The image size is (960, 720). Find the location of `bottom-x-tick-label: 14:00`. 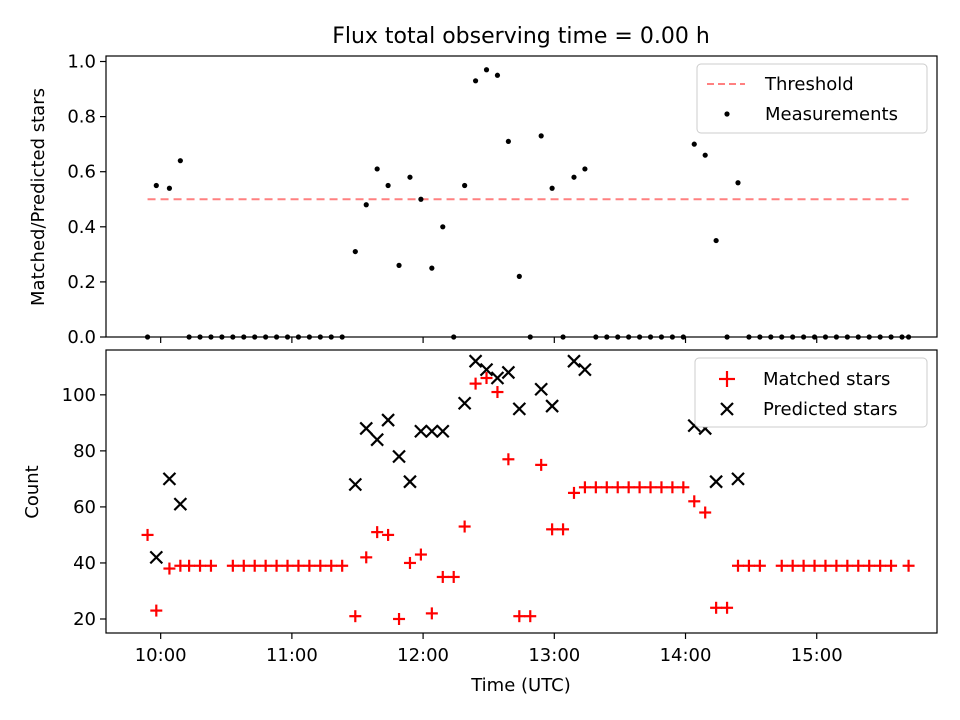

bottom-x-tick-label: 14:00 is located at coordinates (686, 655).